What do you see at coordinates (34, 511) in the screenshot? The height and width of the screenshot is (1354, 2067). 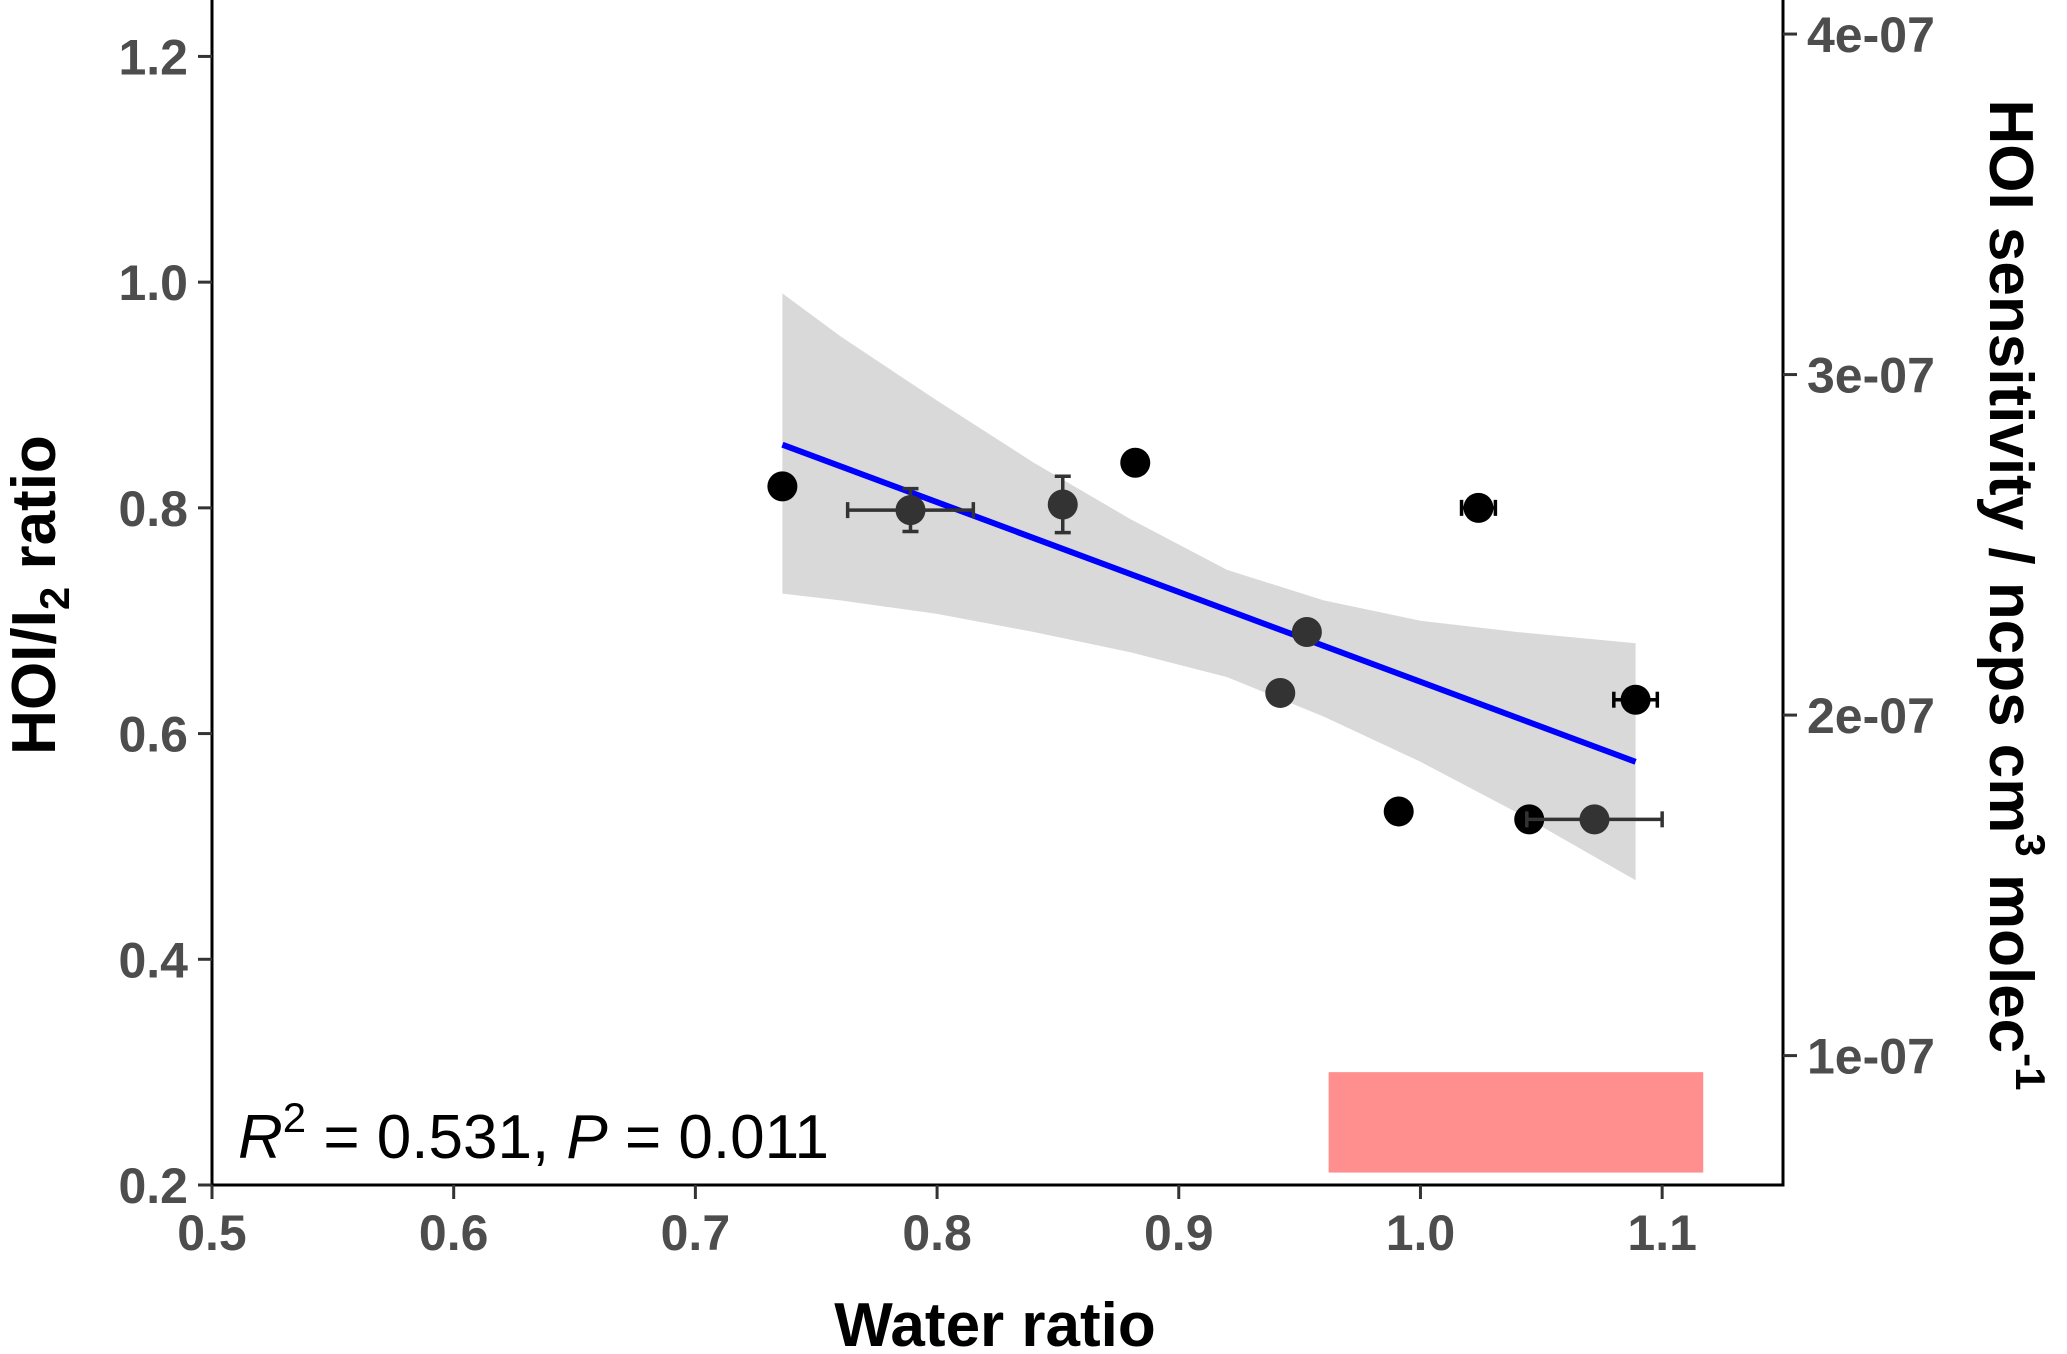 I see `y-axis-title-rest: ratio` at bounding box center [34, 511].